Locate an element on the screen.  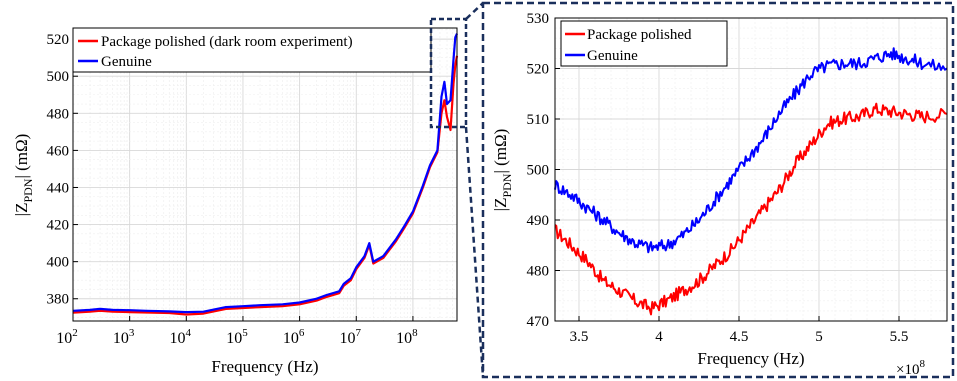
right-x-ticks: 3.5 4 4.5 5 5.5 is located at coordinates (739, 330).